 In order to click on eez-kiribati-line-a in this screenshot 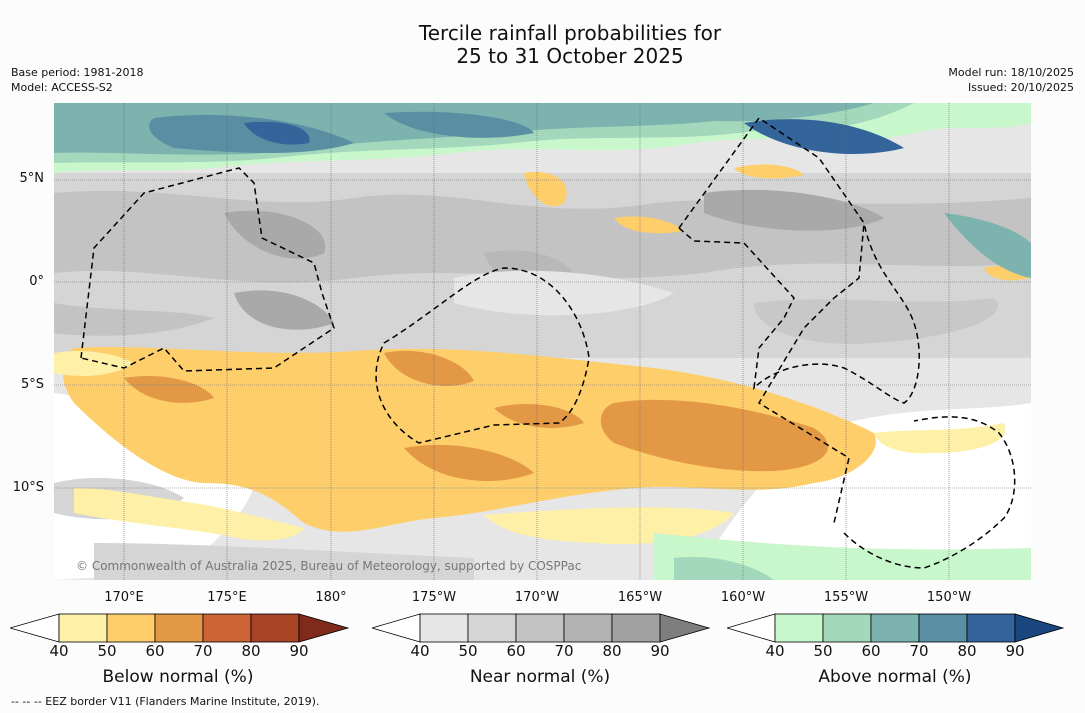, I will do `click(771, 320)`.